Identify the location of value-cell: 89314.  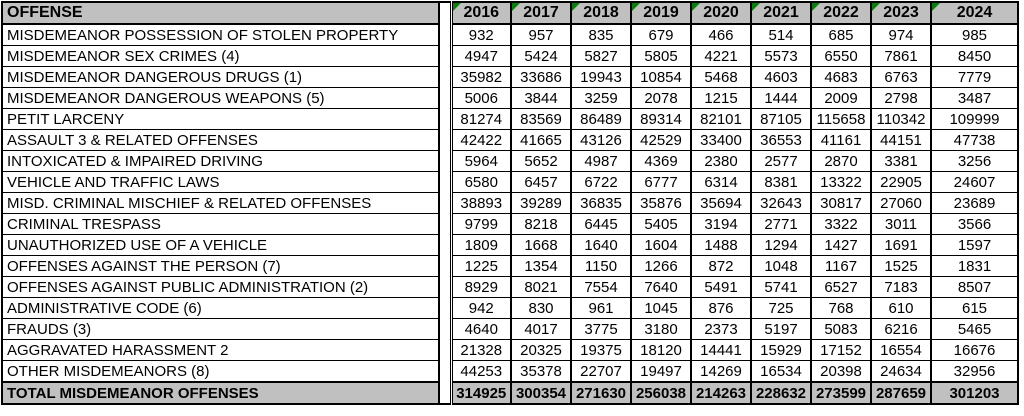
(661, 119).